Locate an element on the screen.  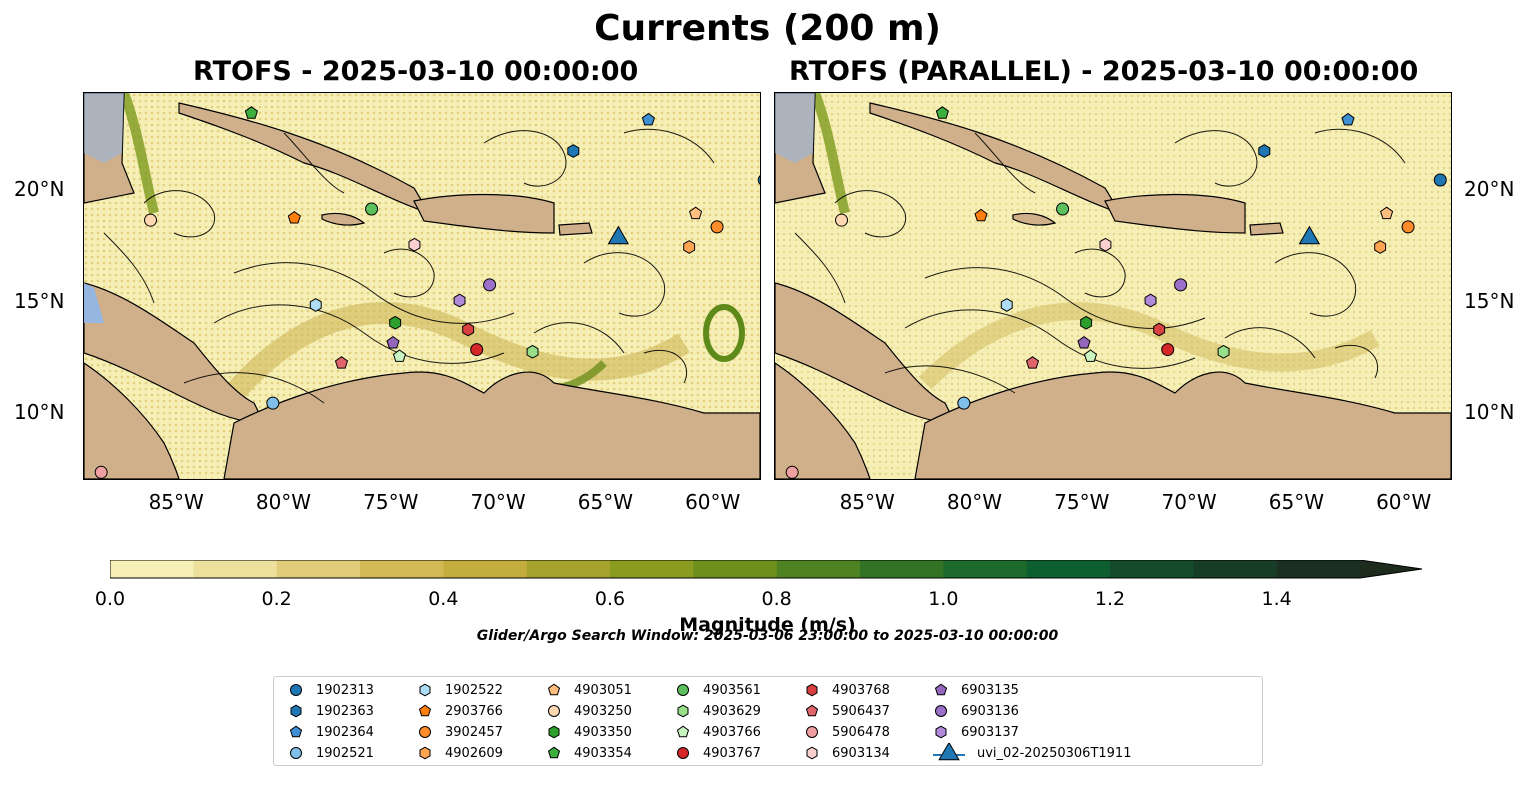
legend-label: 1902363 is located at coordinates (345, 711).